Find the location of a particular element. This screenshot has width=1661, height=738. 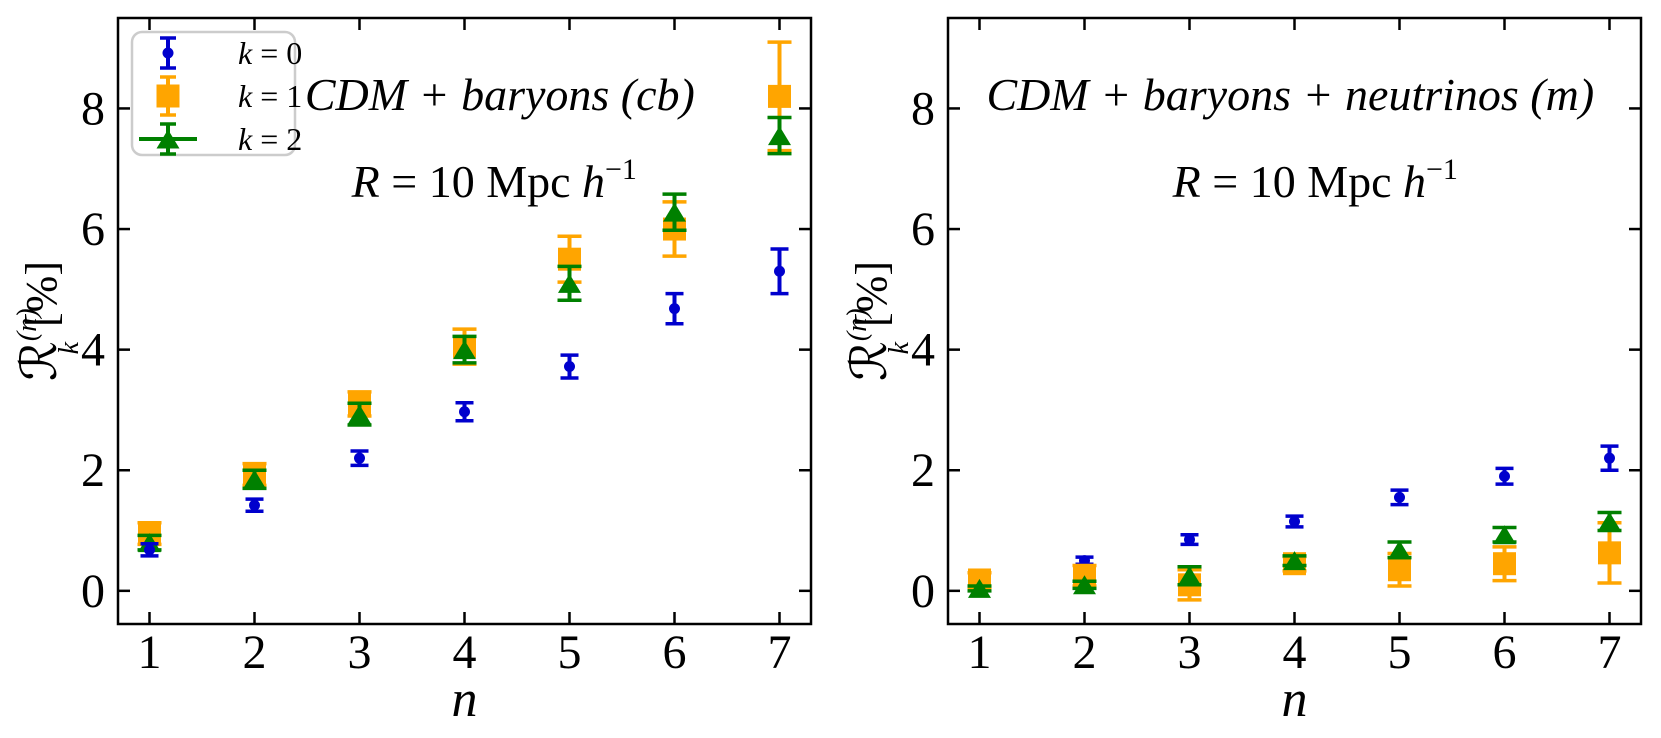

series-k2 is located at coordinates (1294, 554).